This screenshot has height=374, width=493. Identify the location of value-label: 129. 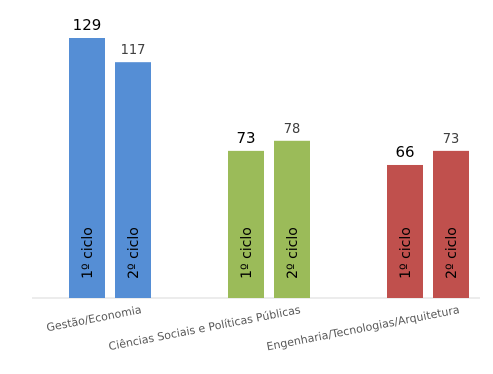
(87, 25).